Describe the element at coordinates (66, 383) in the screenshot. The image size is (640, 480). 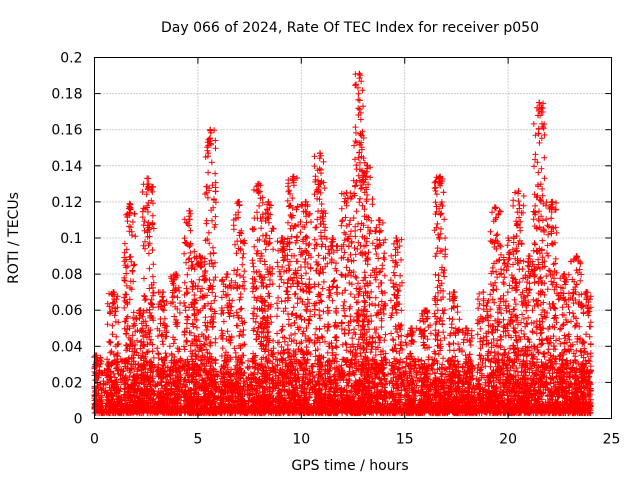
I see `y-tick-label: 0.02` at that location.